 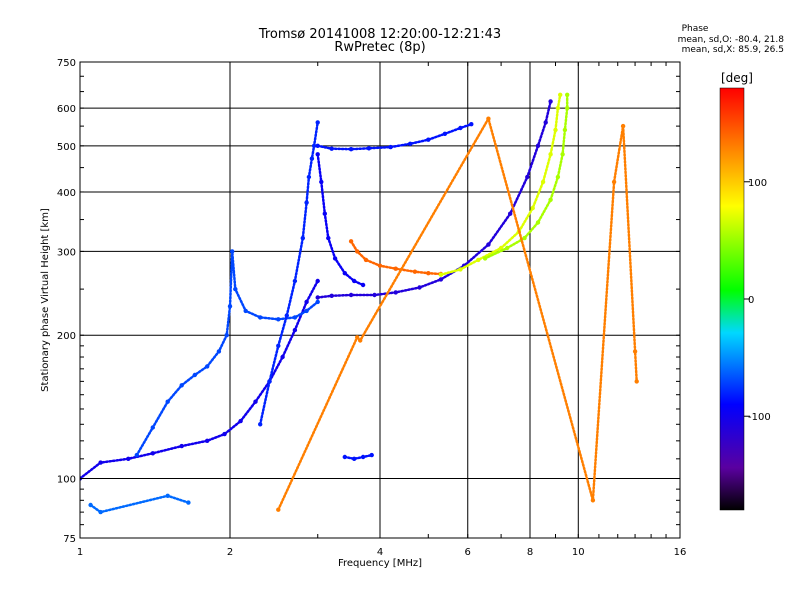 What do you see at coordinates (380, 34) in the screenshot?
I see `chart-title: Tromsø 20141008 12:20:00-12:21:43` at bounding box center [380, 34].